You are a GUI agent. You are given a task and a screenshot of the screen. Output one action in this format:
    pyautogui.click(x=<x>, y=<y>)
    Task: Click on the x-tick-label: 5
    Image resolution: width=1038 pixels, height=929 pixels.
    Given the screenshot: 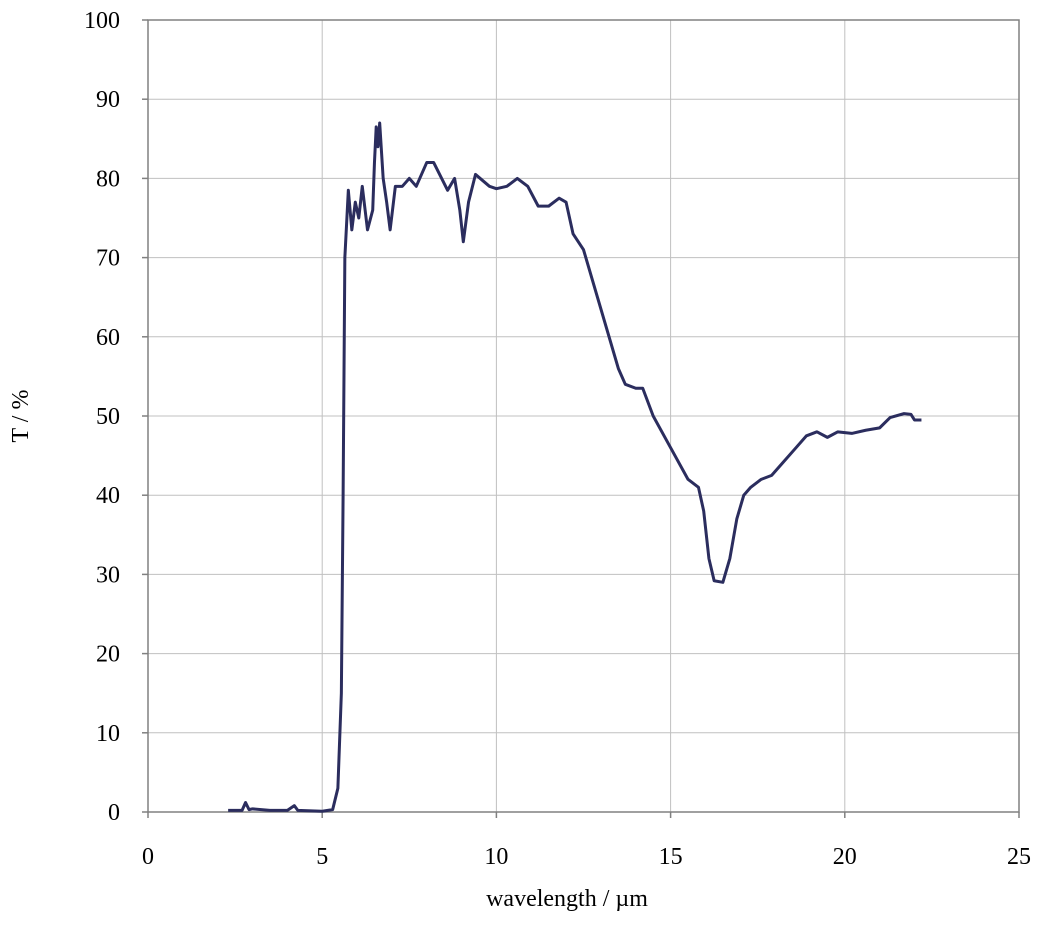 What is the action you would take?
    pyautogui.click(x=322, y=857)
    